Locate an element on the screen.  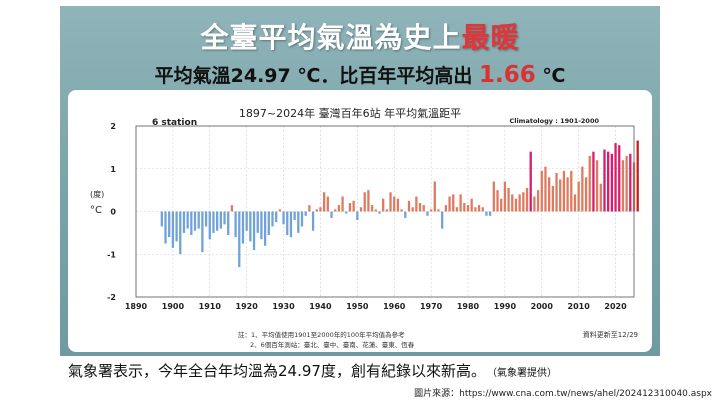
caption: 氣象署表示，今年全台年均溫為24.97度，創有紀錄以來新高。 （氣象署提供） is located at coordinates (312, 370).